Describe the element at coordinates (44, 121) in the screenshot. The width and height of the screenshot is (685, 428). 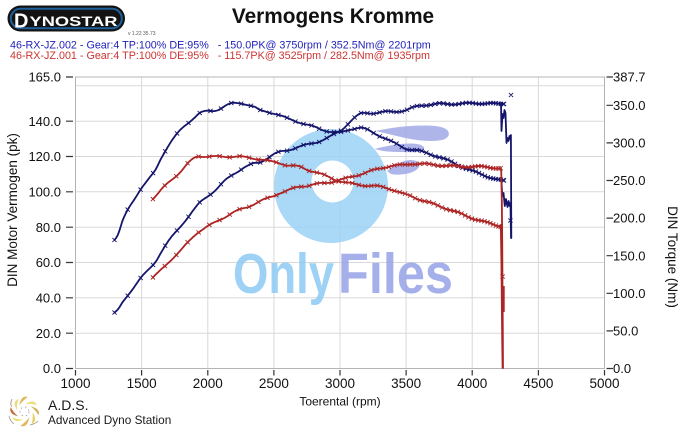
I see `svg-text: 140.0` at that location.